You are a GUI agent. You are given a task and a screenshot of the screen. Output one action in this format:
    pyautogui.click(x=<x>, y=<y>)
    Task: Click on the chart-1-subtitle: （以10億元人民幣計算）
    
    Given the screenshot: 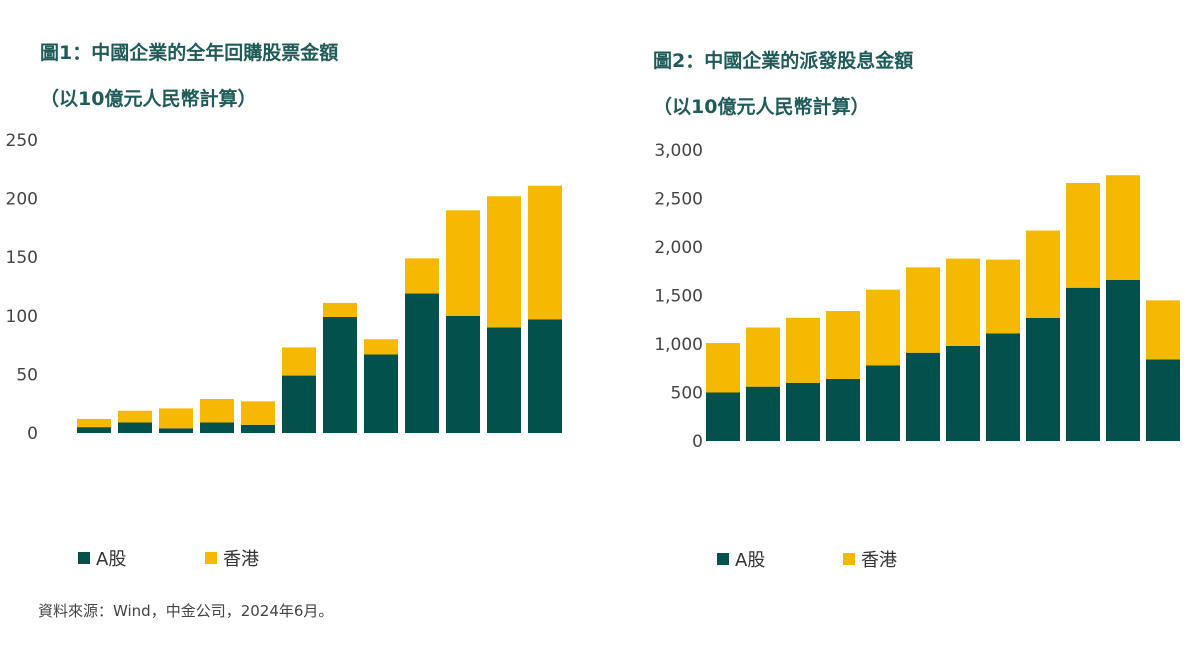 What is the action you would take?
    pyautogui.click(x=148, y=99)
    